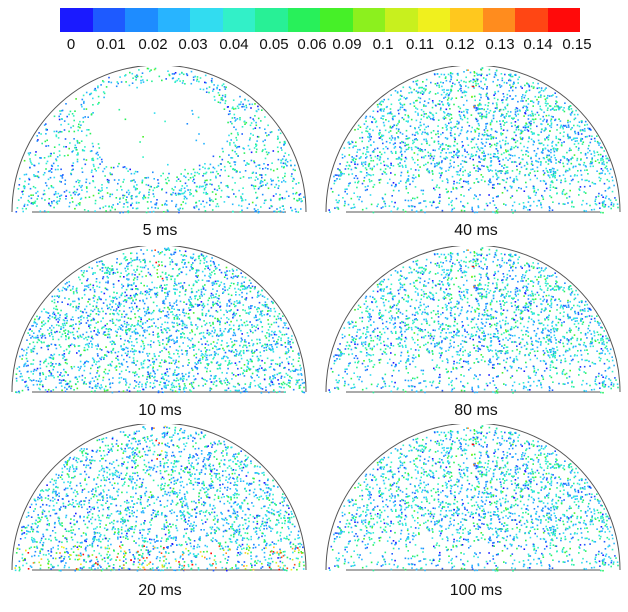 The width and height of the screenshot is (628, 612). Describe the element at coordinates (274, 44) in the screenshot. I see `colorbar-tick-label: 0.05` at that location.